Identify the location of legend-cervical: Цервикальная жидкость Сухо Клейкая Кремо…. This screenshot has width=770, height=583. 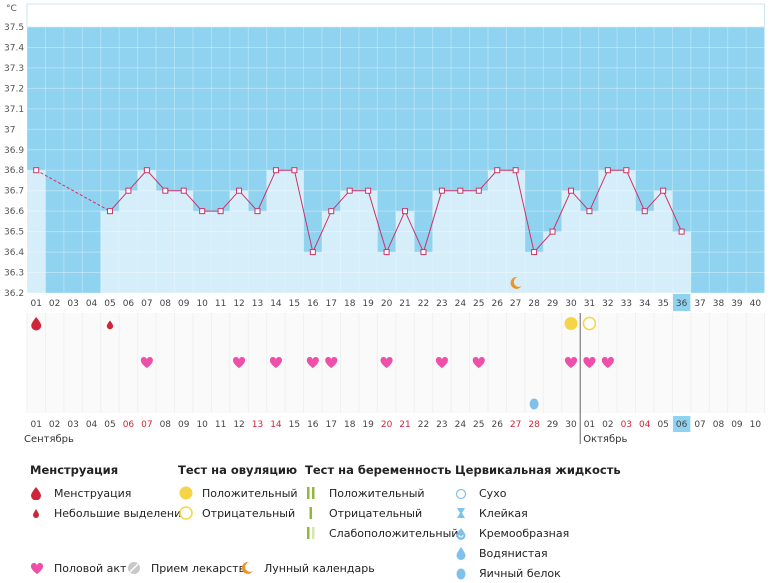
(538, 523).